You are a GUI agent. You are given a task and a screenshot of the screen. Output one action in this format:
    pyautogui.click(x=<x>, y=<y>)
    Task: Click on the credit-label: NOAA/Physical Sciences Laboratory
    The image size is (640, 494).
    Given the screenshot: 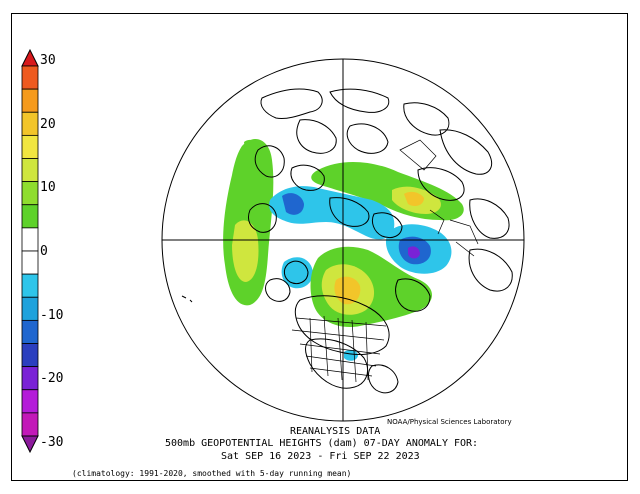 What is the action you would take?
    pyautogui.click(x=449, y=422)
    